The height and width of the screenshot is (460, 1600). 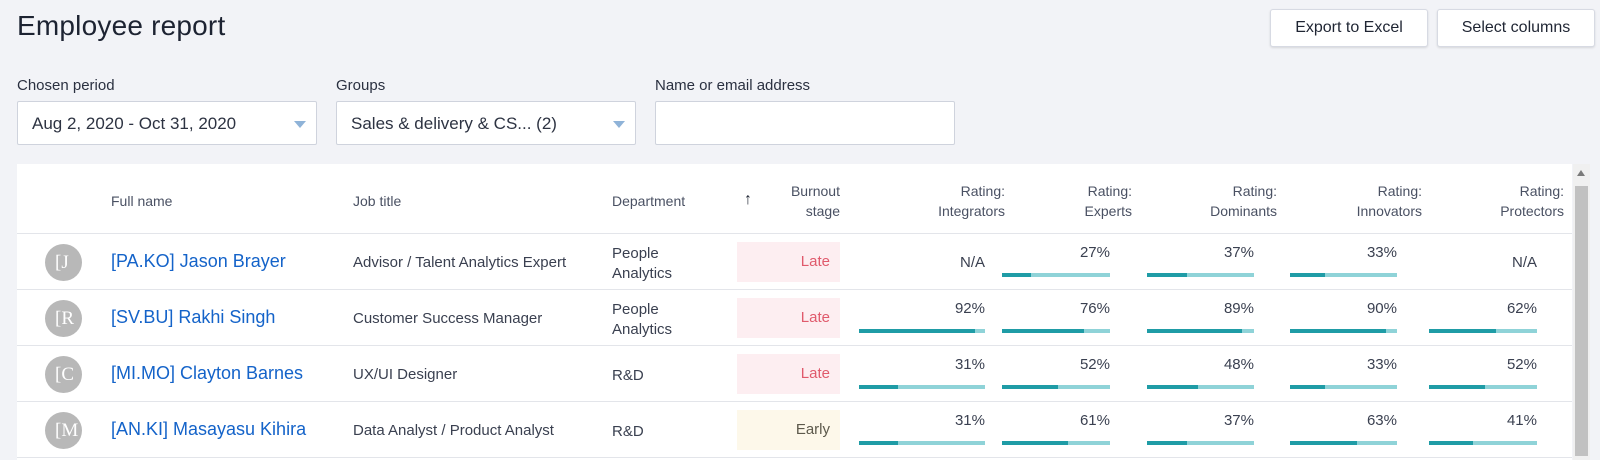 What do you see at coordinates (1200, 318) in the screenshot?
I see `rating-dominants: 89%` at bounding box center [1200, 318].